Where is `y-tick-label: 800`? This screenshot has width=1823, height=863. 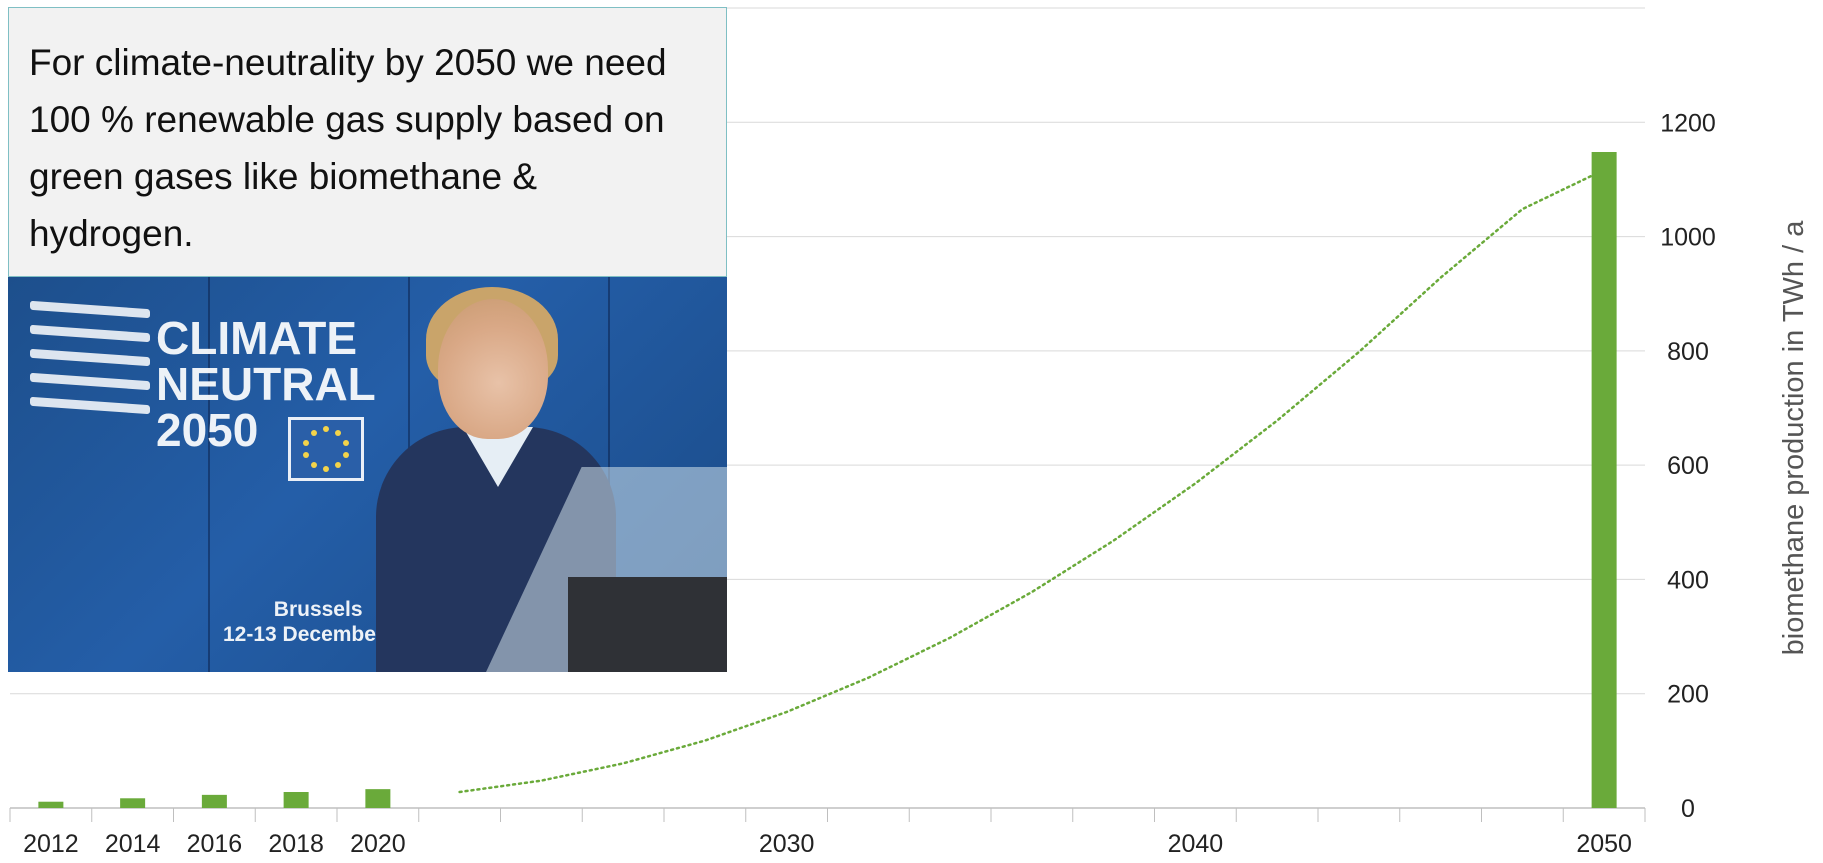 y-tick-label: 800 is located at coordinates (1688, 352).